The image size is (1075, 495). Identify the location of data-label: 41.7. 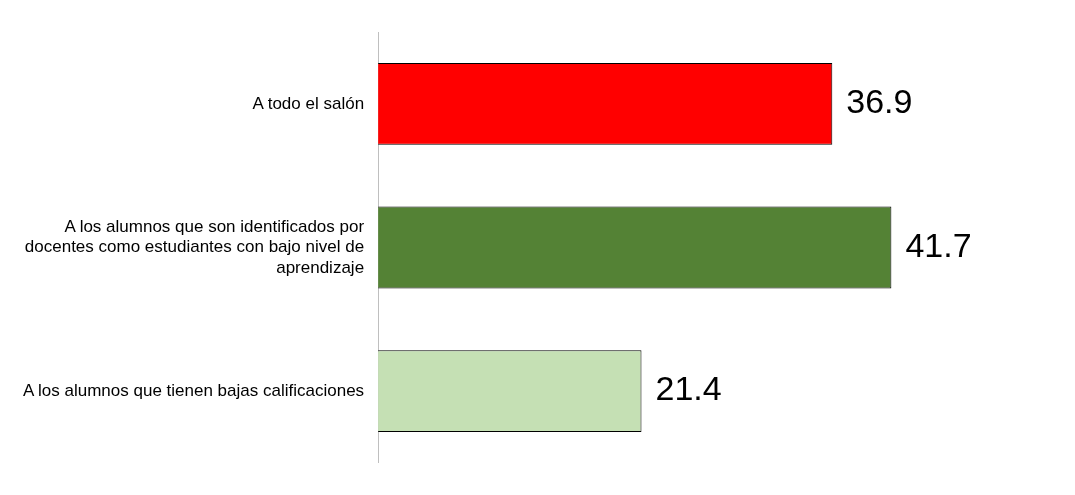
(938, 244).